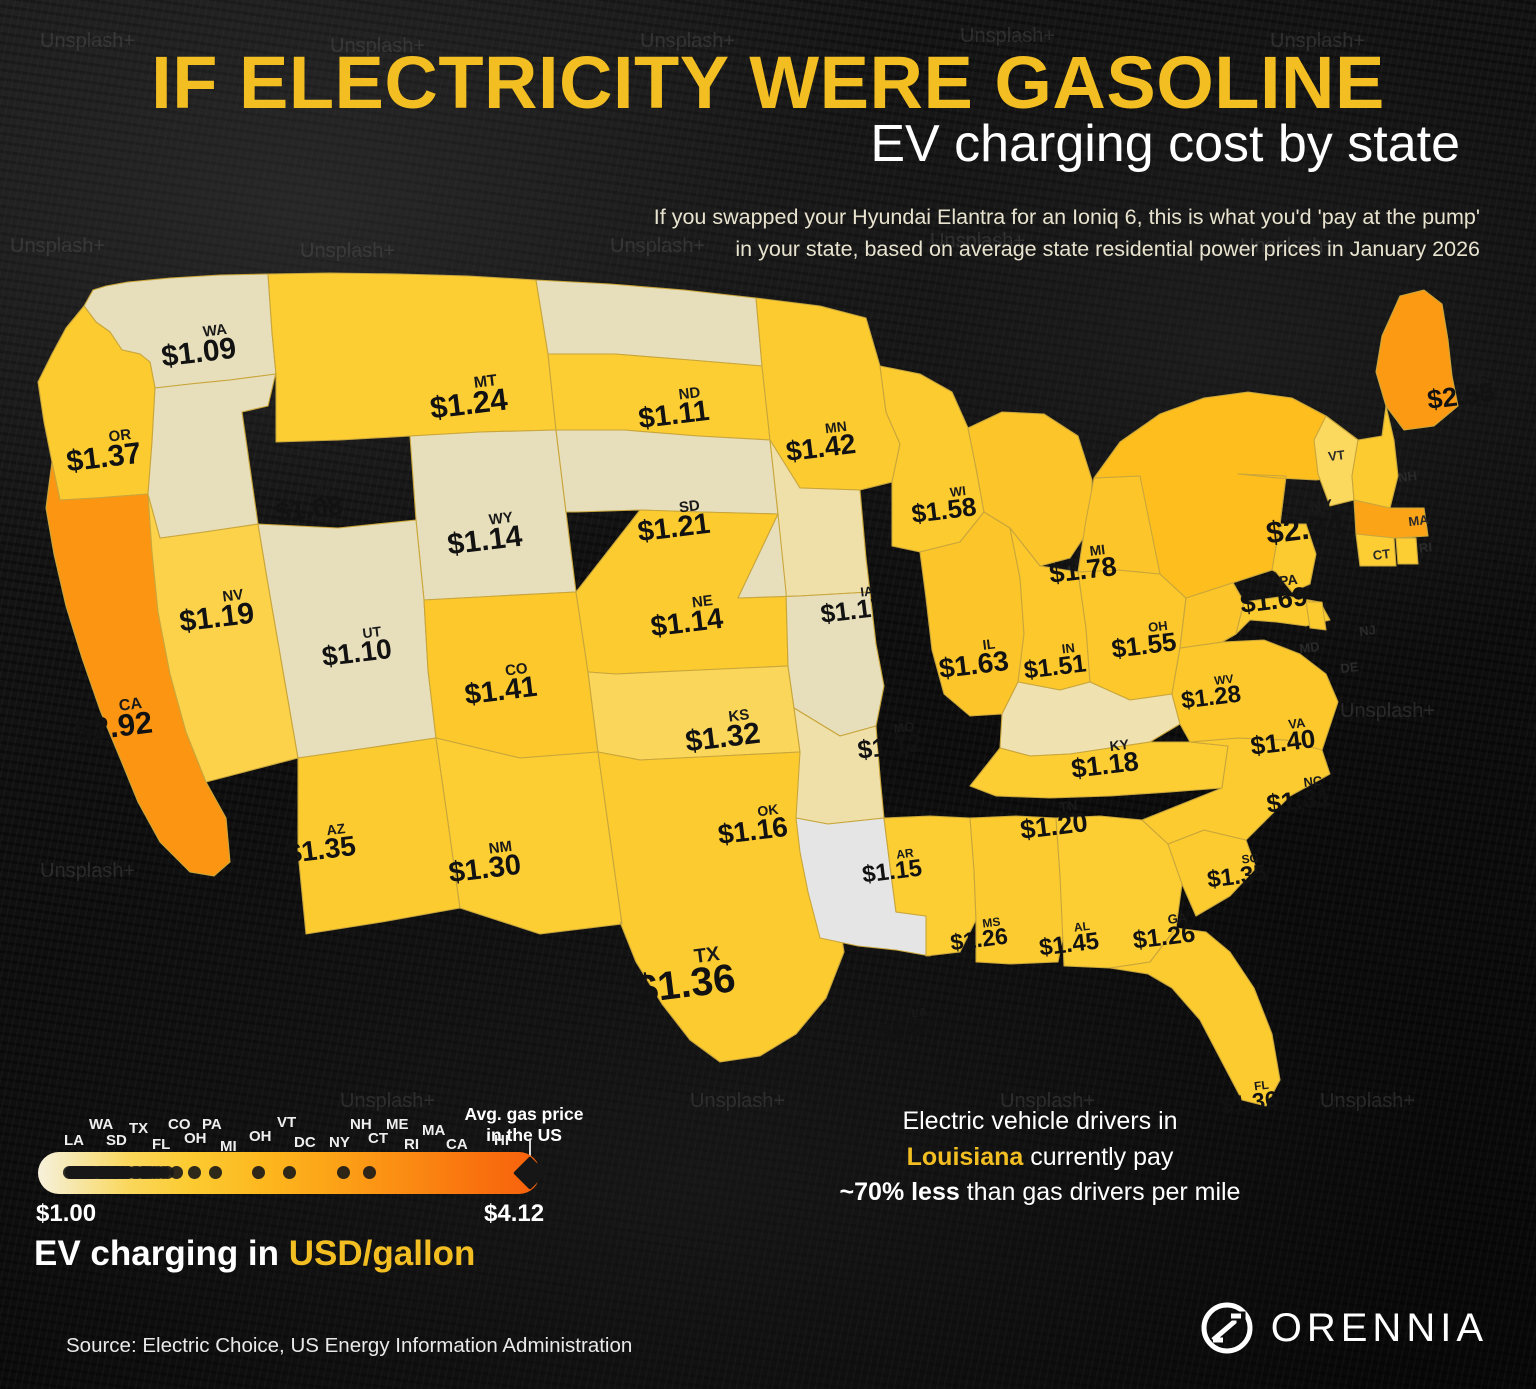 This screenshot has height=1389, width=1536. I want to click on legend-abbr-ca: CA, so click(457, 1144).